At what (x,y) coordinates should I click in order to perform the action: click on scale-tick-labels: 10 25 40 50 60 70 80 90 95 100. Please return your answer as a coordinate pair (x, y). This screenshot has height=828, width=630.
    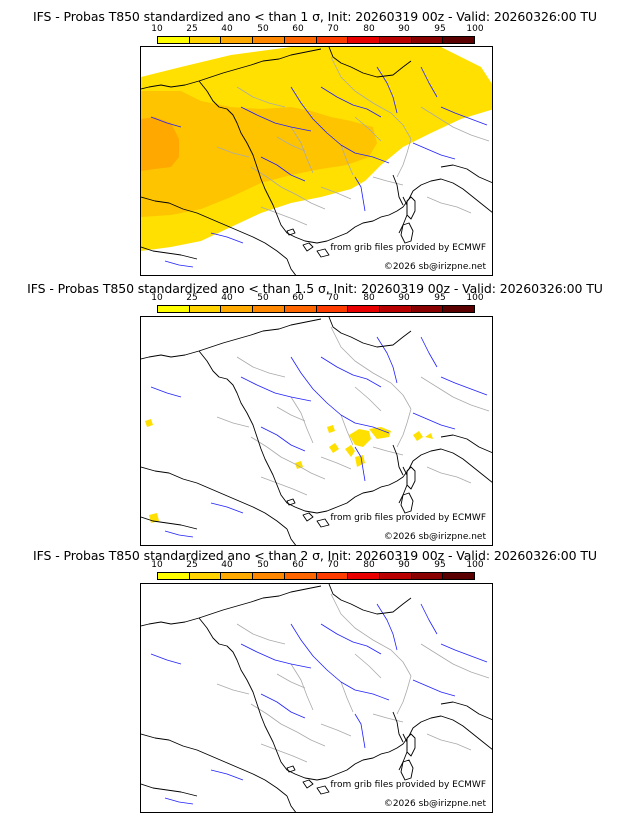
    Looking at the image, I should click on (317, 29).